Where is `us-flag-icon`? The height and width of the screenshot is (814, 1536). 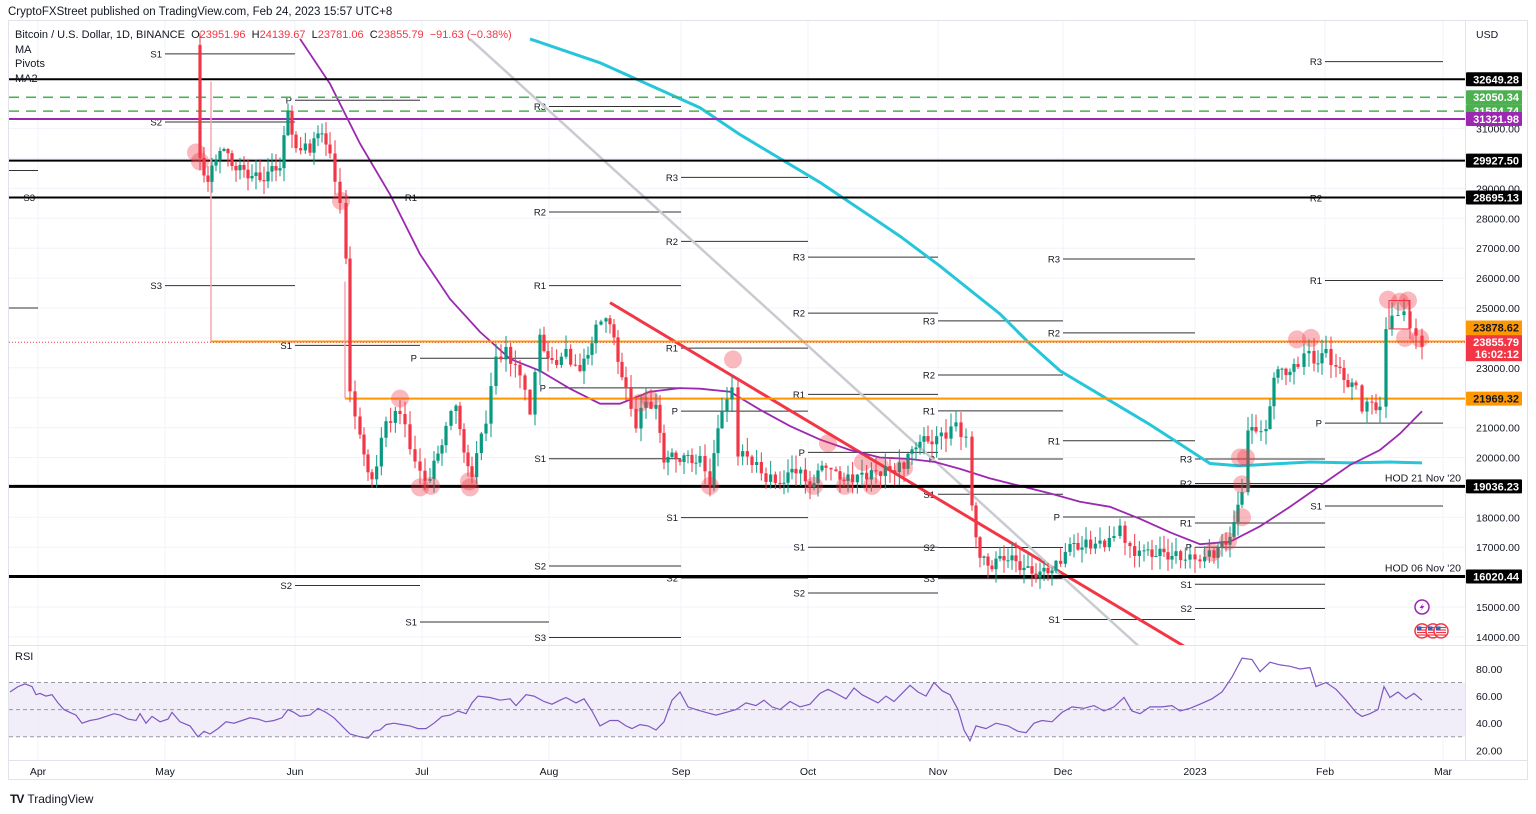 us-flag-icon is located at coordinates (1441, 631).